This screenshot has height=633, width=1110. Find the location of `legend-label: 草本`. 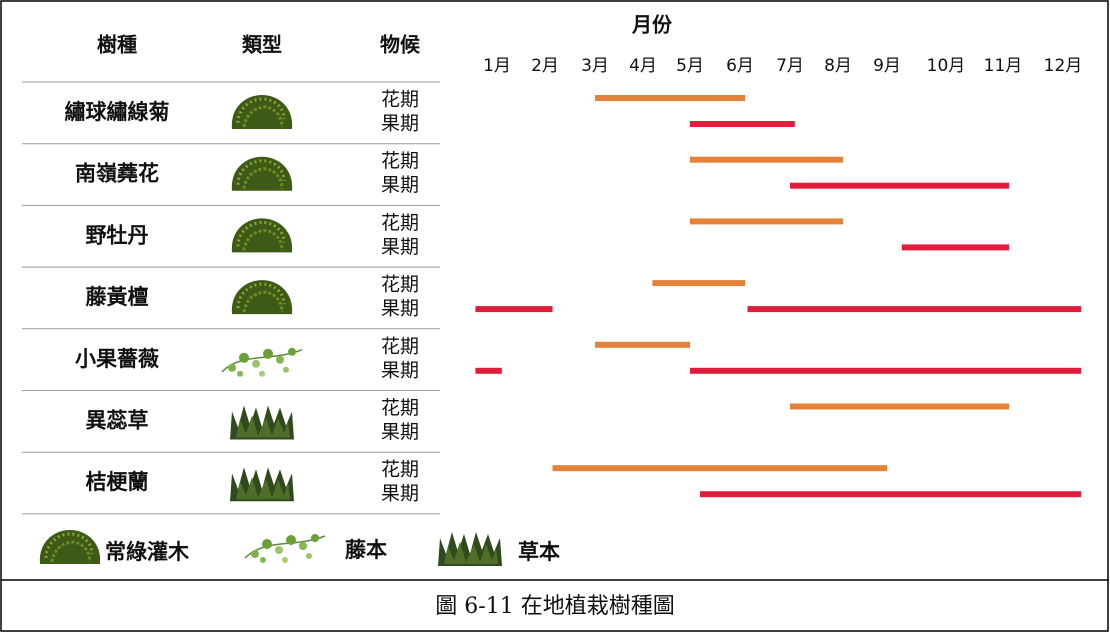

legend-label: 草本 is located at coordinates (539, 552).